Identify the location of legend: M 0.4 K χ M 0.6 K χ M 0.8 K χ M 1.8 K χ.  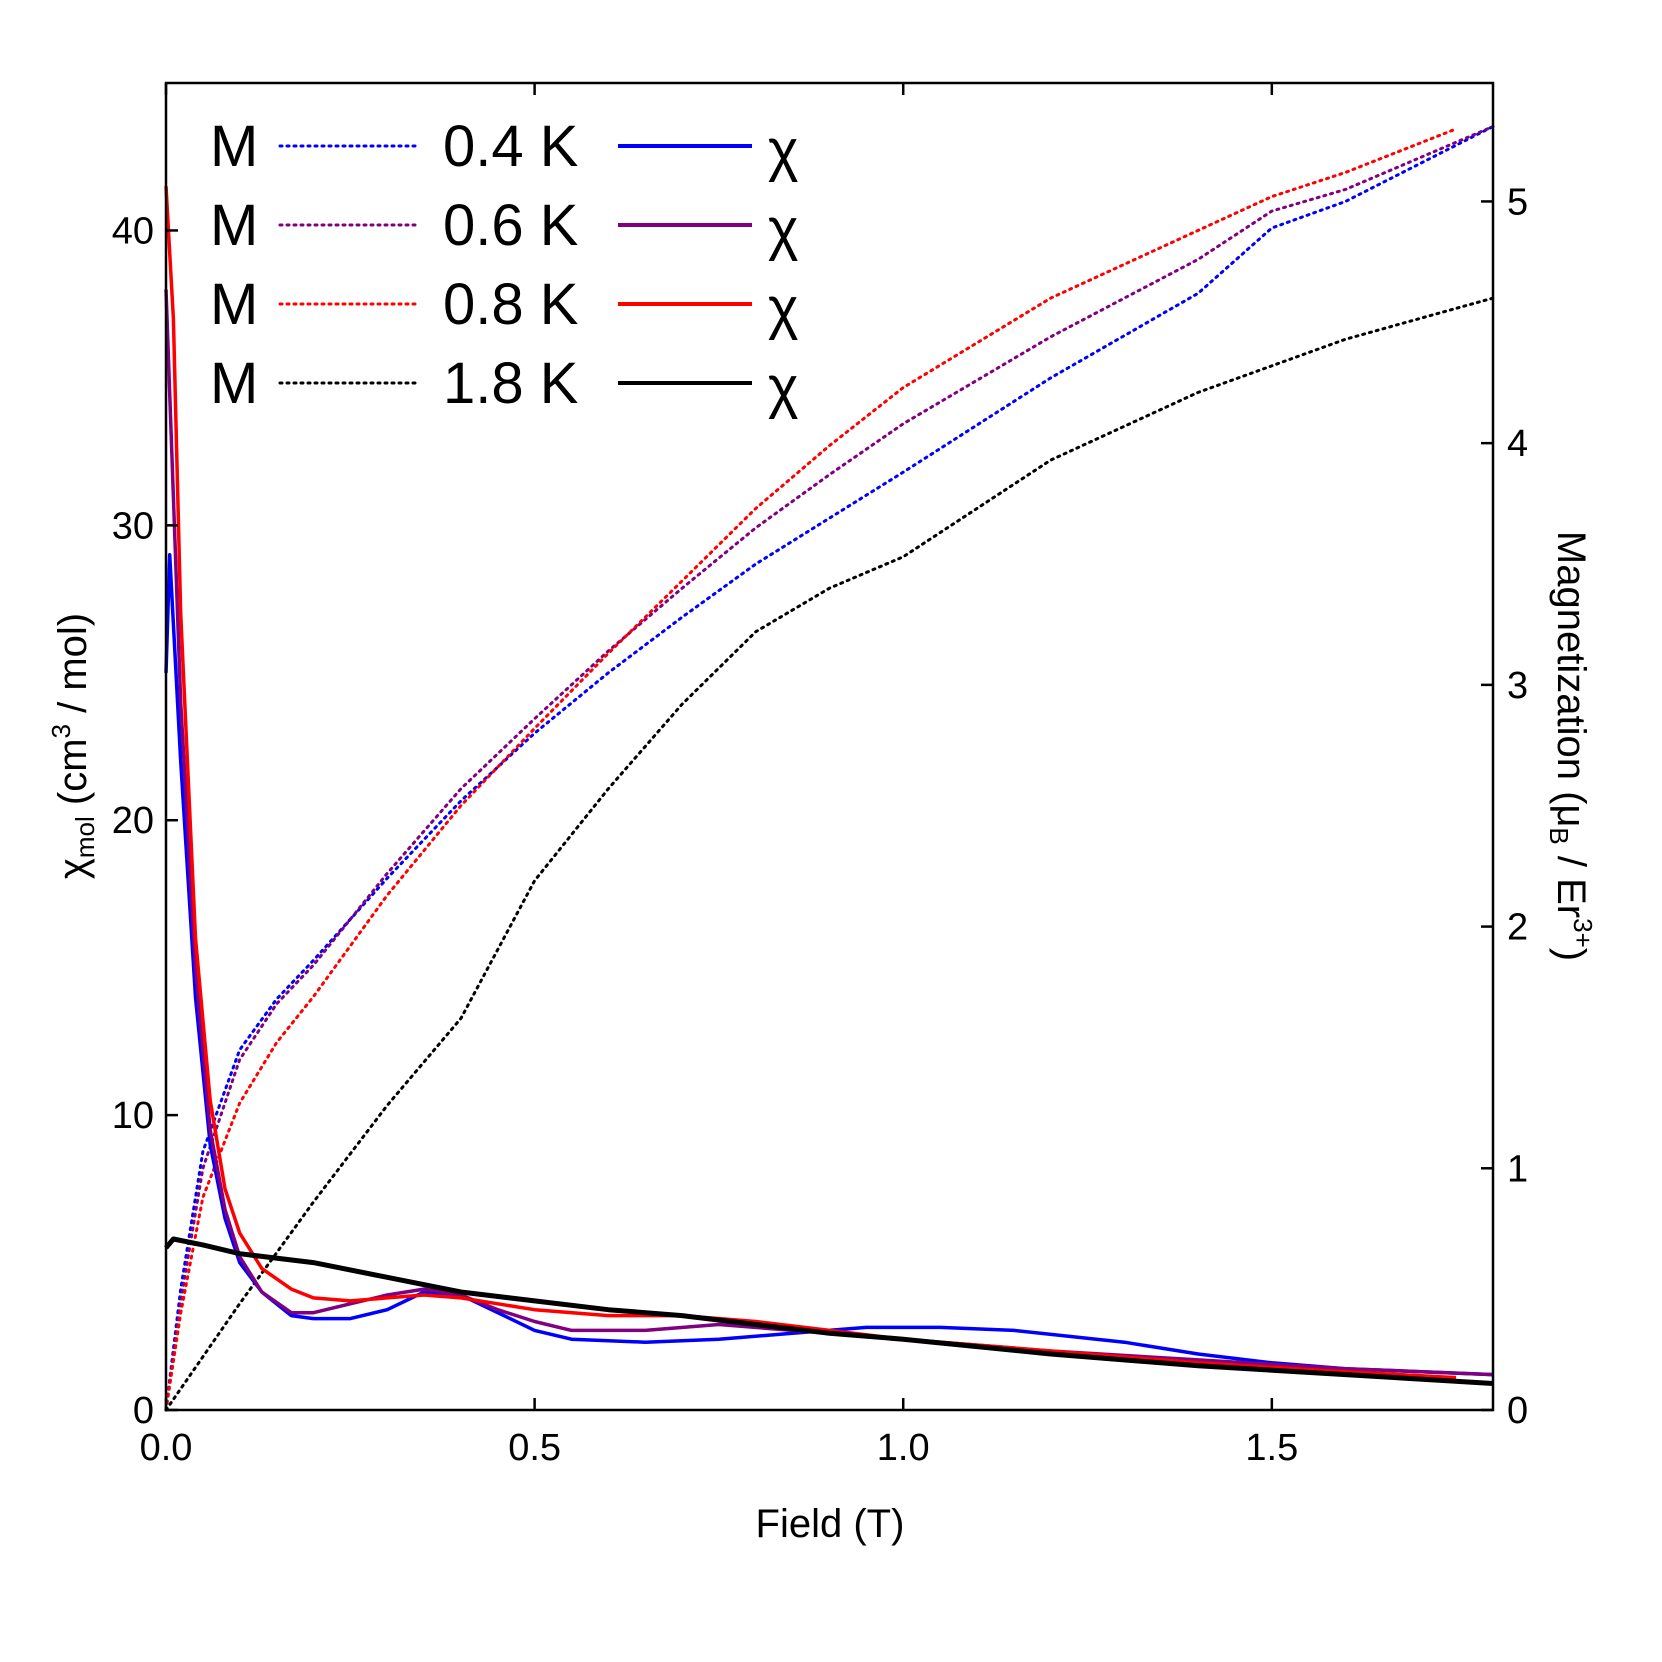
(504, 267).